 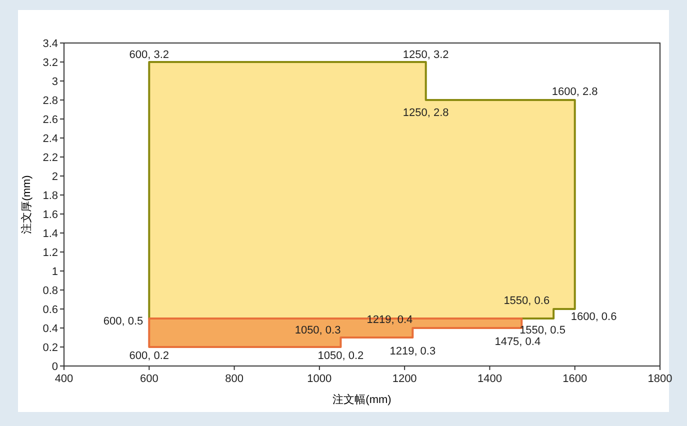 What do you see at coordinates (50, 63) in the screenshot?
I see `y-tick-label: 3.2` at bounding box center [50, 63].